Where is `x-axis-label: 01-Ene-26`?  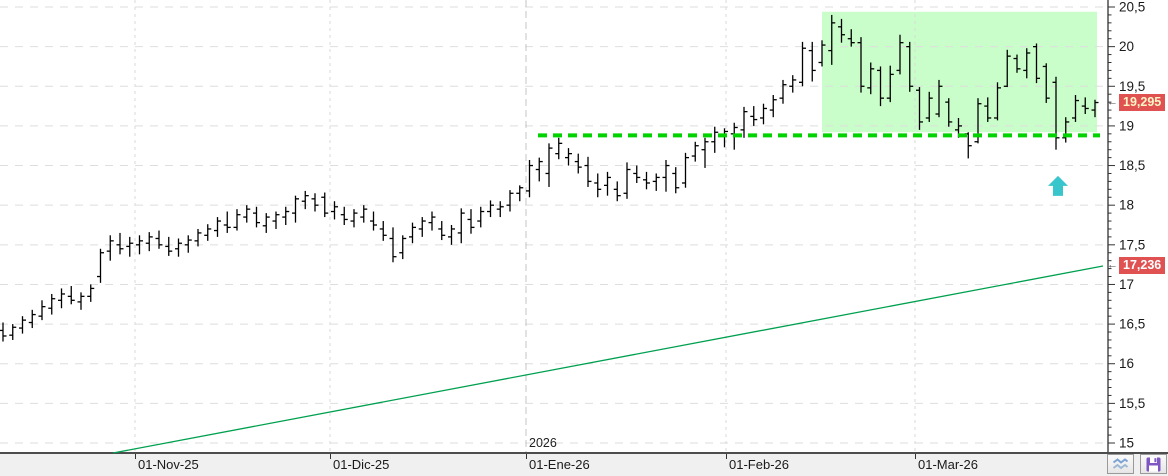 x-axis-label: 01-Ene-26 is located at coordinates (559, 464).